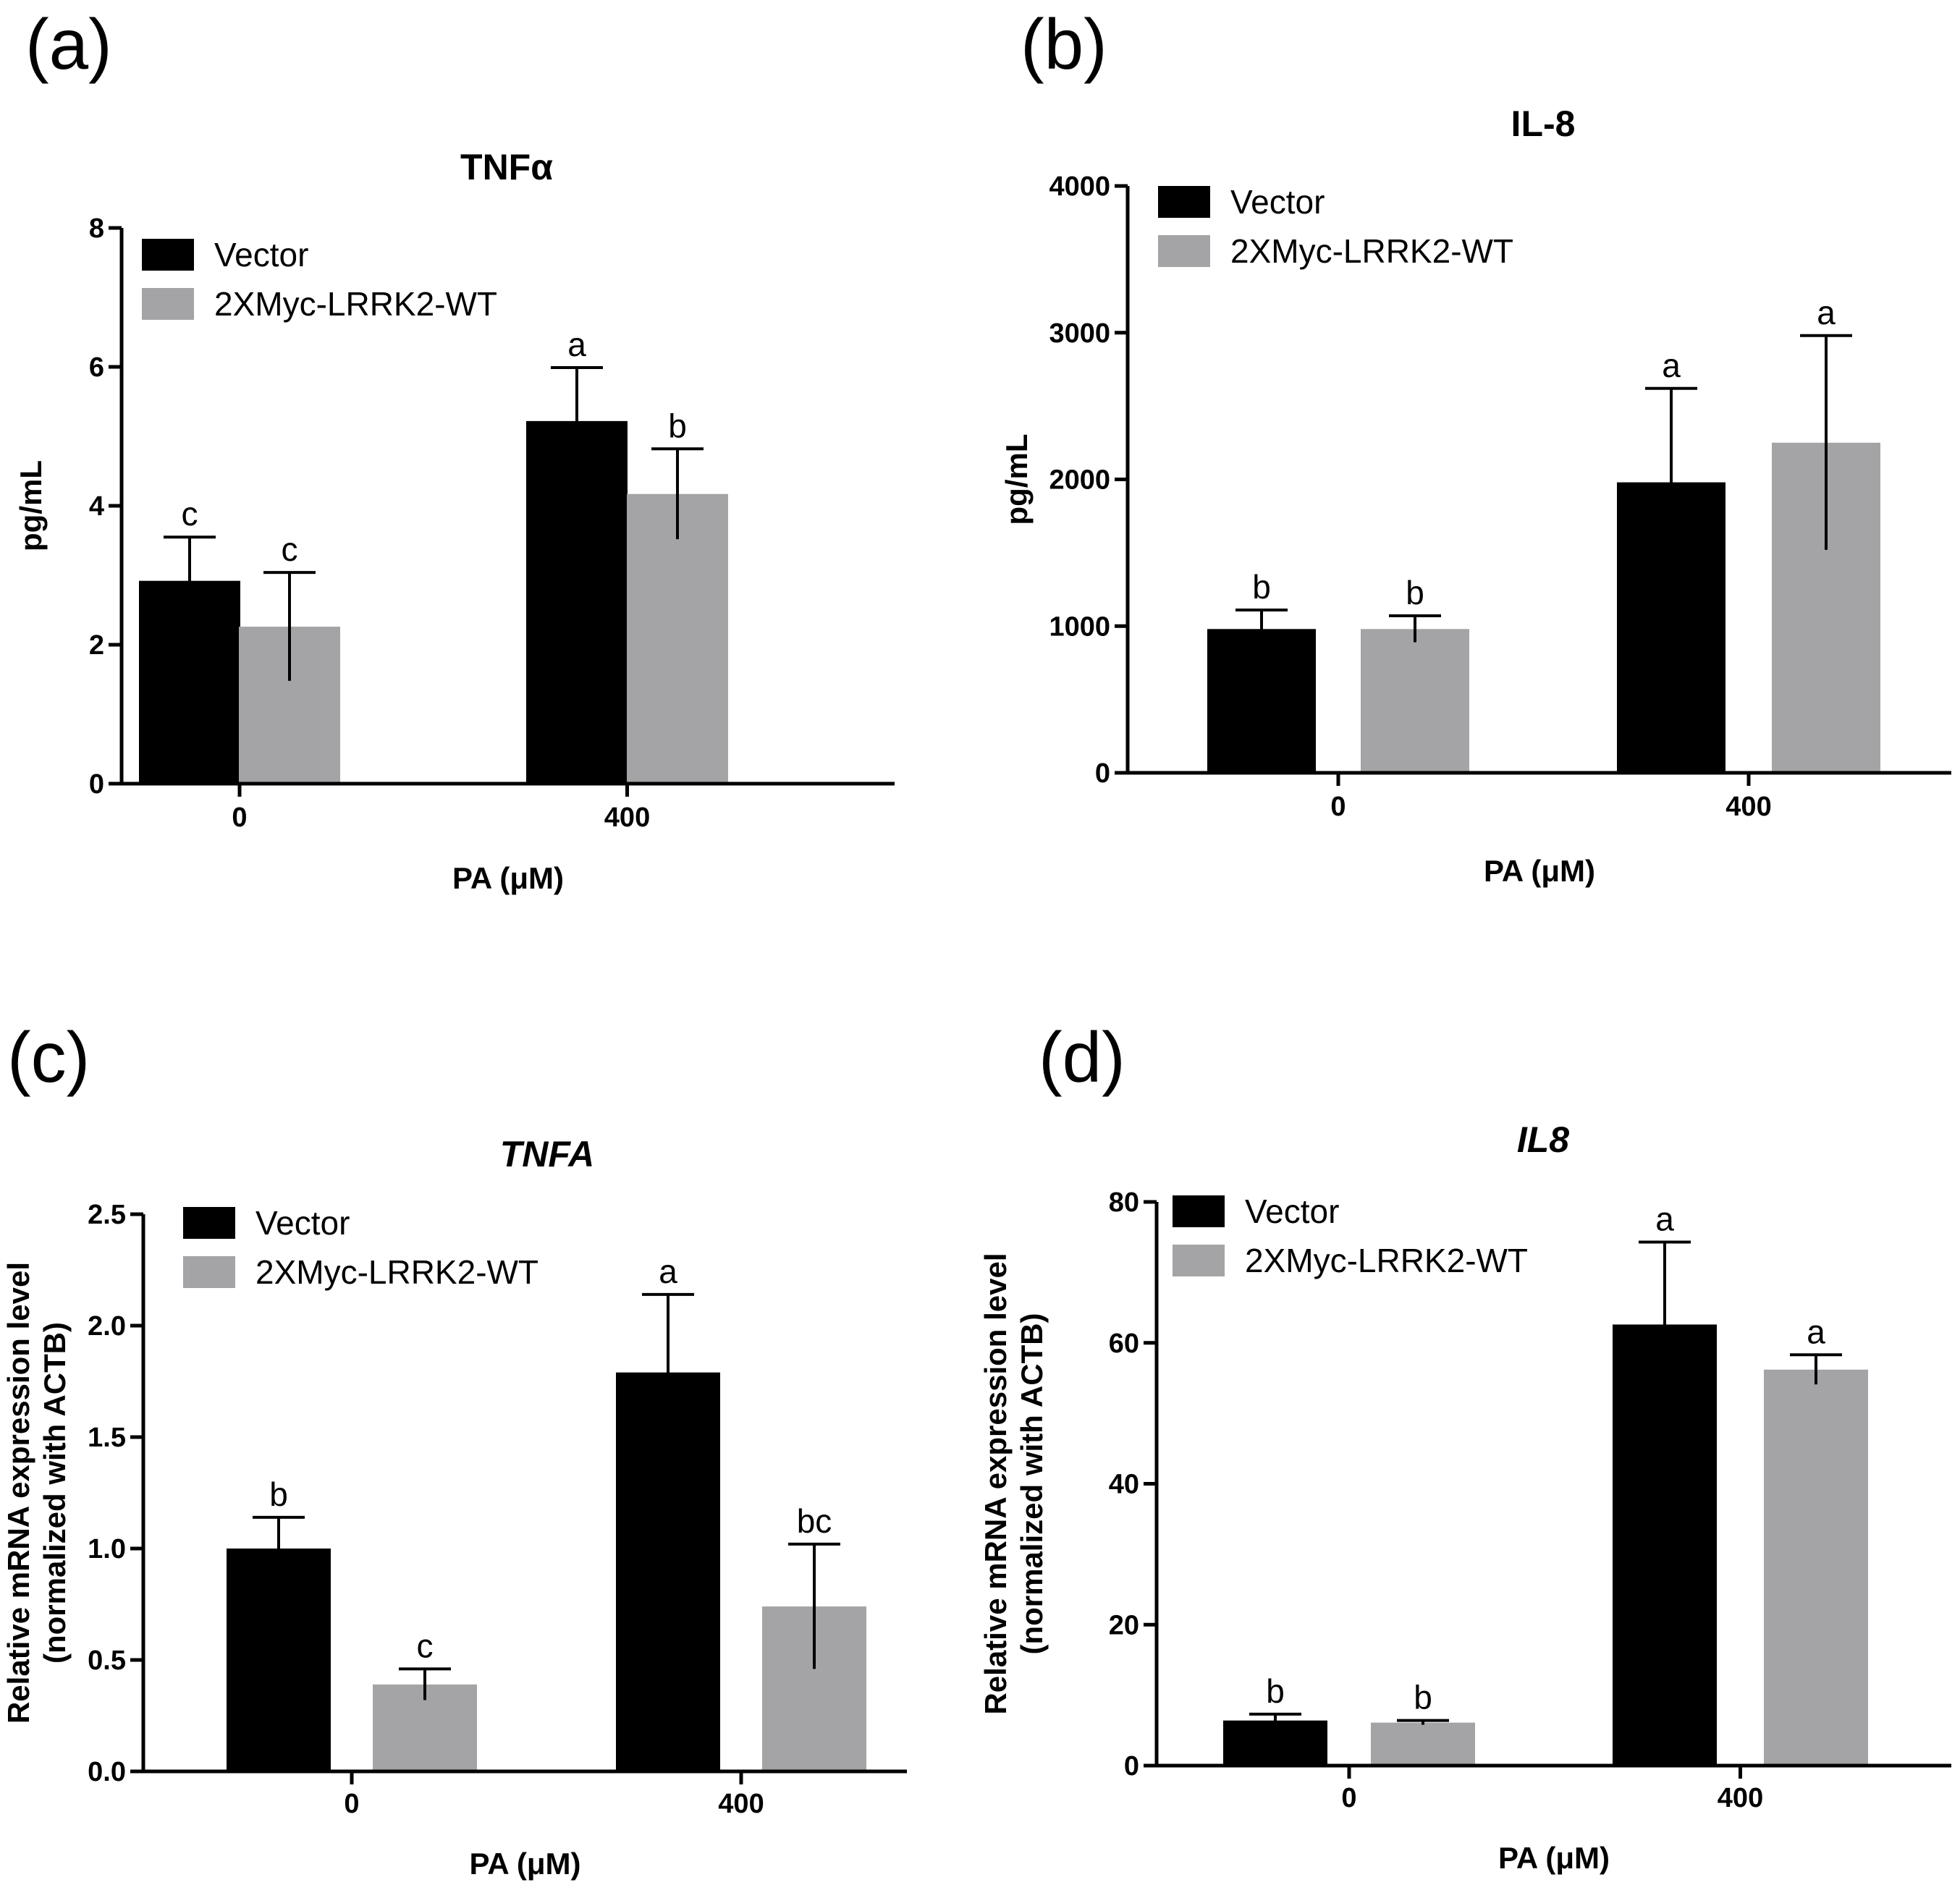 Image resolution: width=1960 pixels, height=1885 pixels. I want to click on y-tick-label: 80, so click(1124, 1202).